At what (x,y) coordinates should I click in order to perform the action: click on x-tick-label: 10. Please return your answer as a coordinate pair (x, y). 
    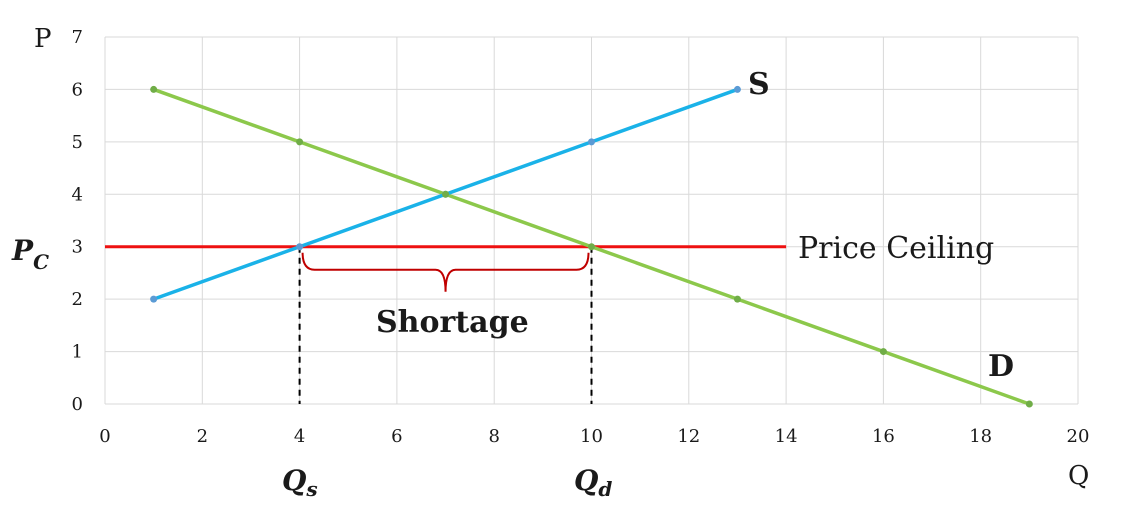
    Looking at the image, I should click on (591, 436).